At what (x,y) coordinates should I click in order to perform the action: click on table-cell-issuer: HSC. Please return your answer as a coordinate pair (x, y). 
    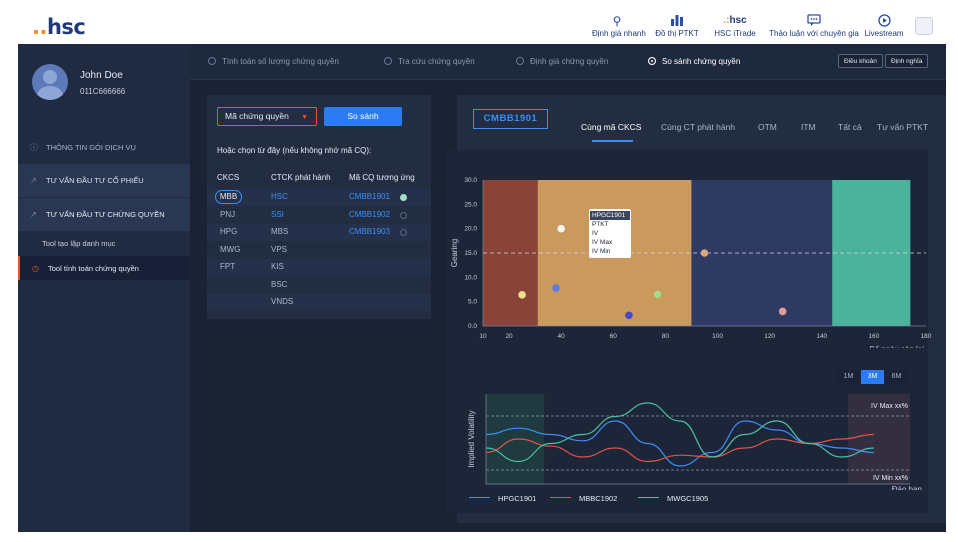
    Looking at the image, I should click on (279, 196).